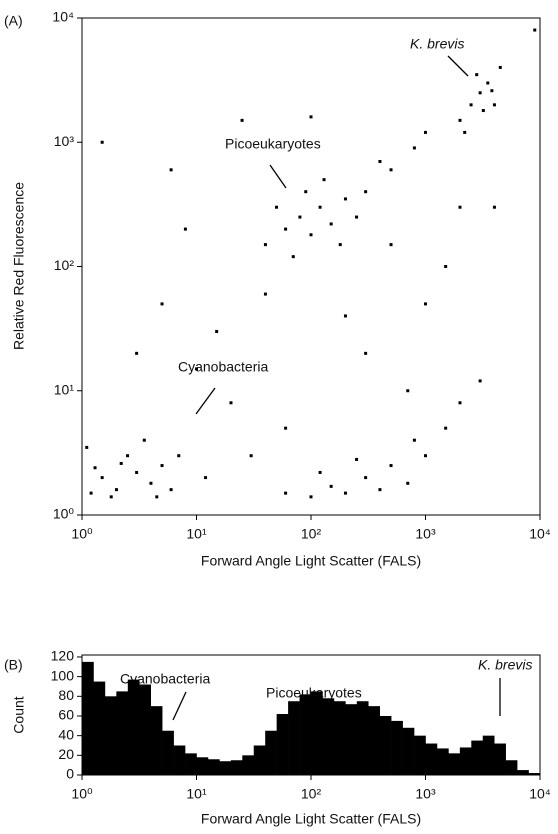  Describe the element at coordinates (64, 141) in the screenshot. I see `y-tick-label: 10³` at that location.